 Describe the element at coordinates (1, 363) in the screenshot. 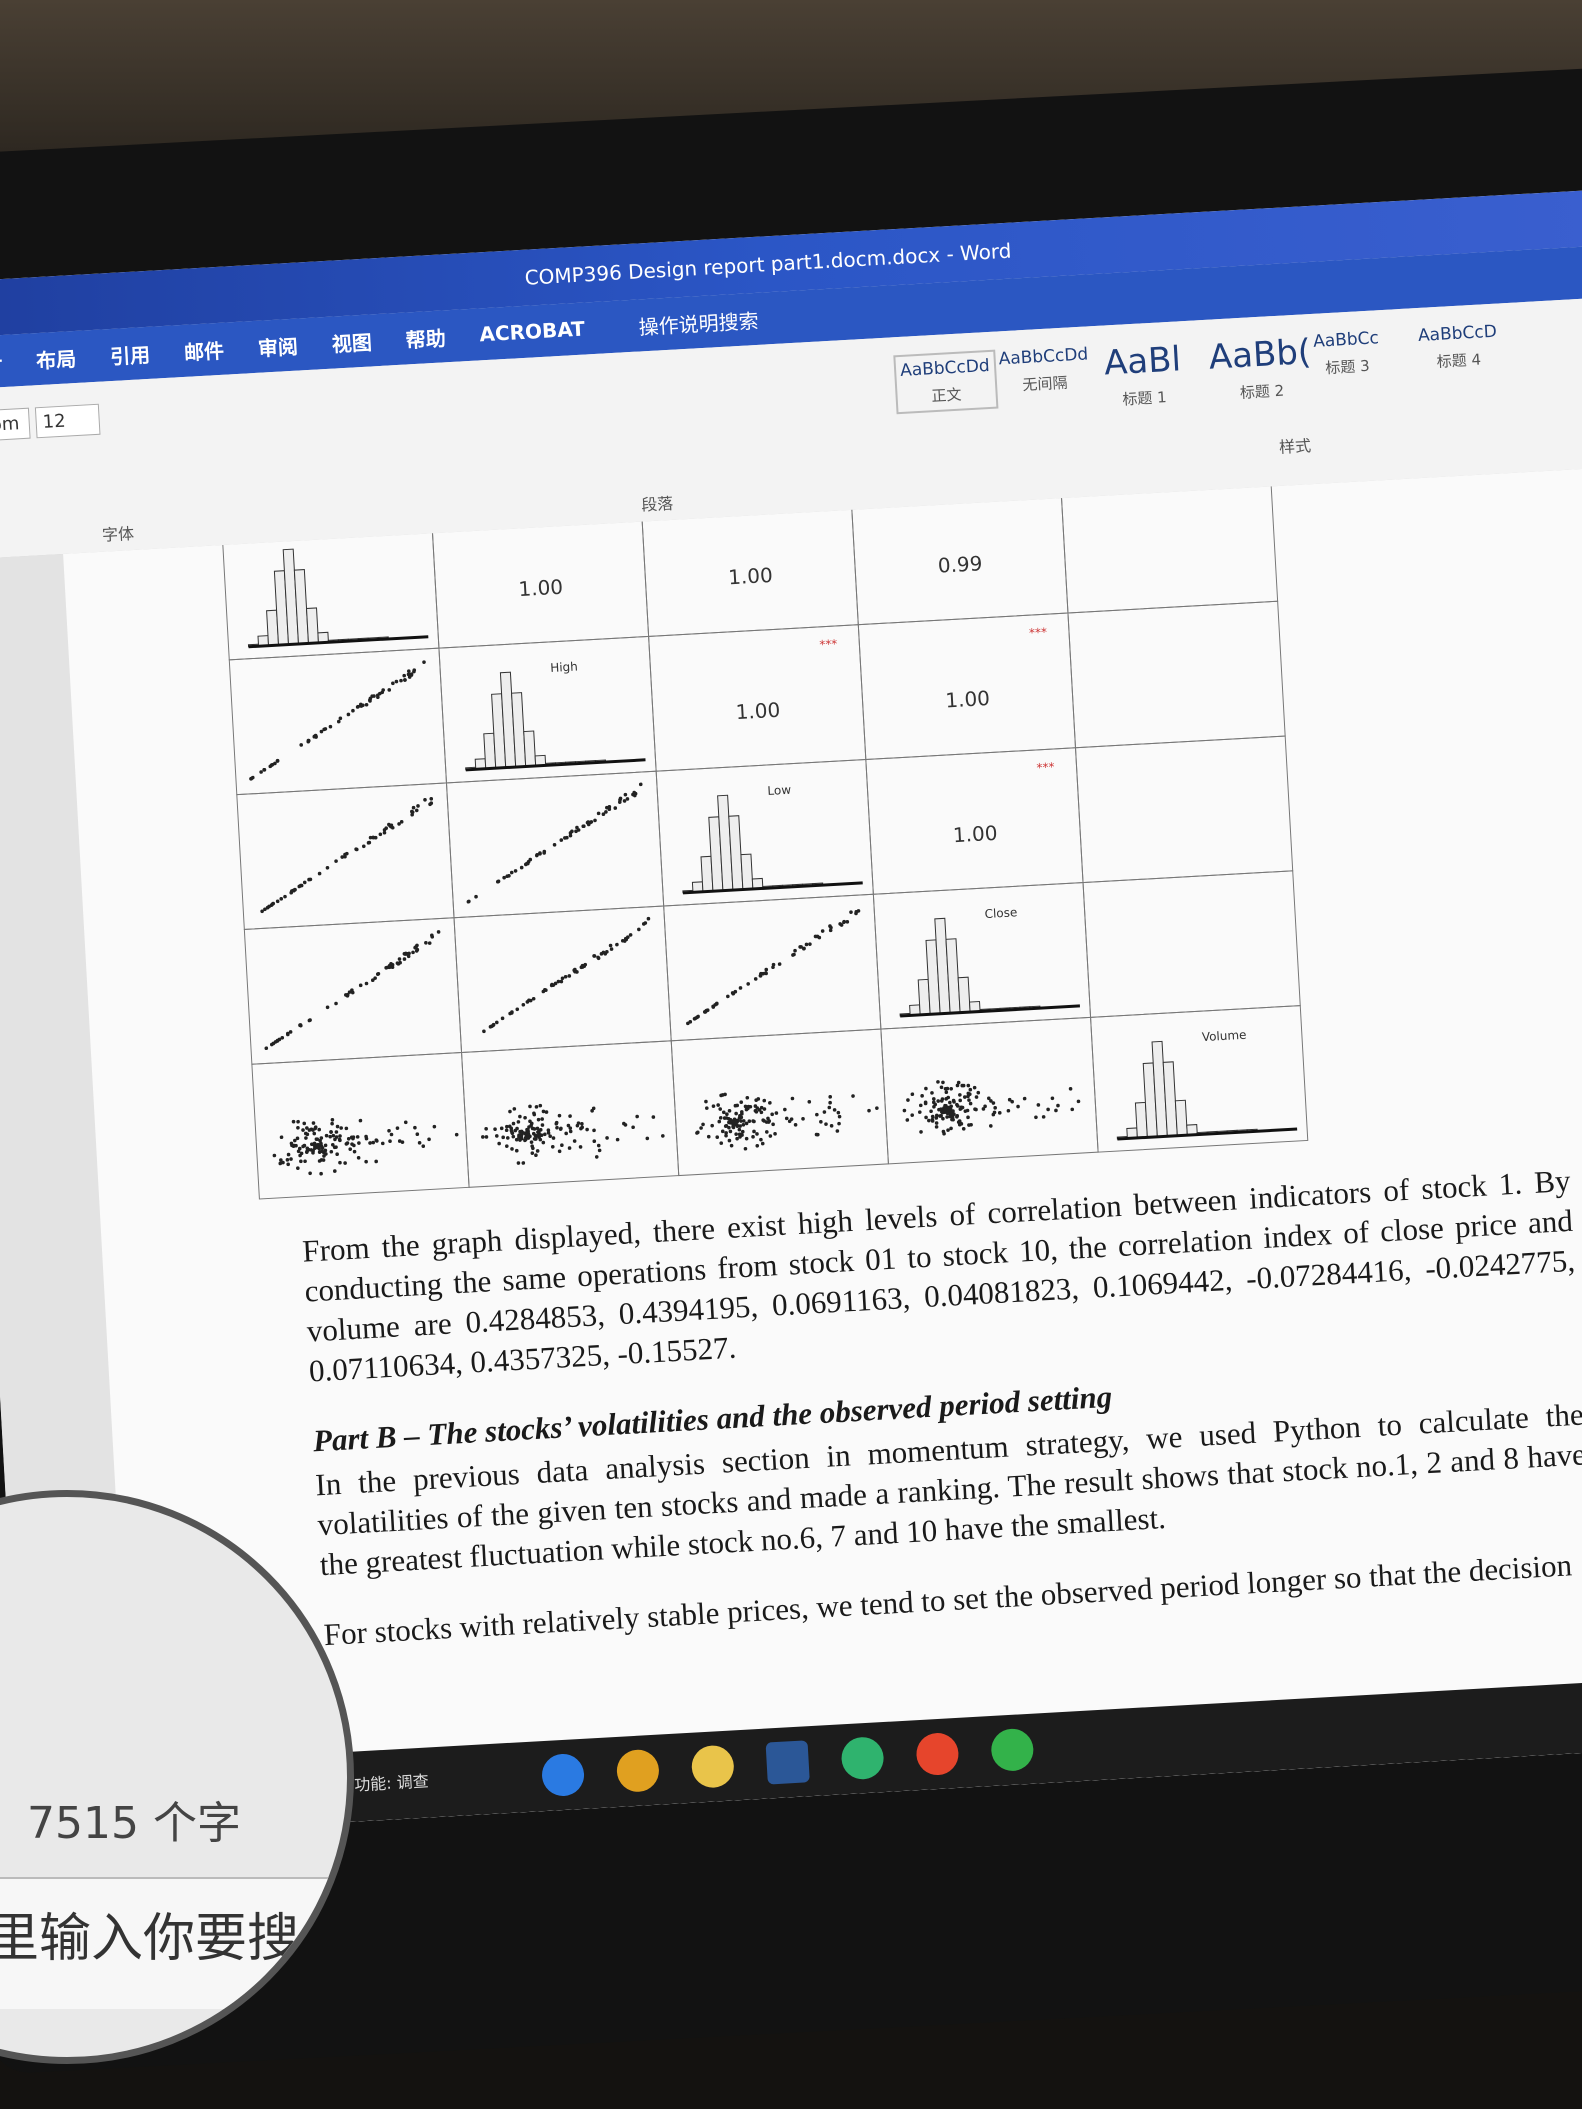

I see `ribbon-tab: 设计` at that location.